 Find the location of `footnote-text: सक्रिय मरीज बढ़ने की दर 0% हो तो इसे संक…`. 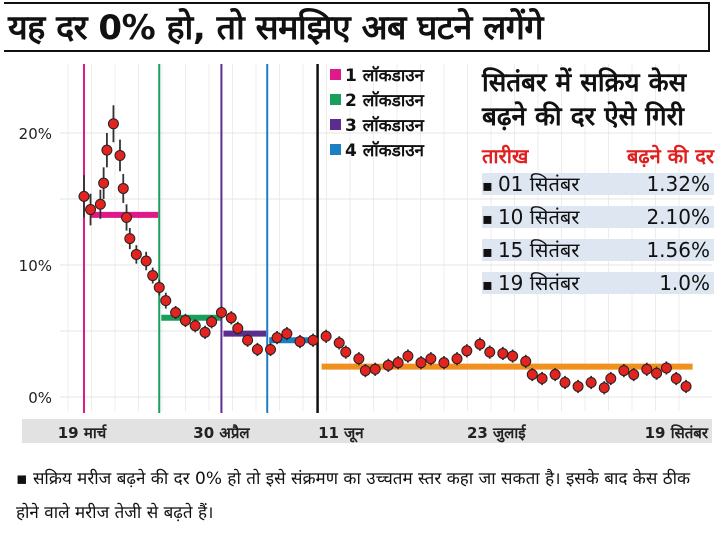

footnote-text: सक्रिय मरीज बढ़ने की दर 0% हो तो इसे संक… is located at coordinates (353, 496).